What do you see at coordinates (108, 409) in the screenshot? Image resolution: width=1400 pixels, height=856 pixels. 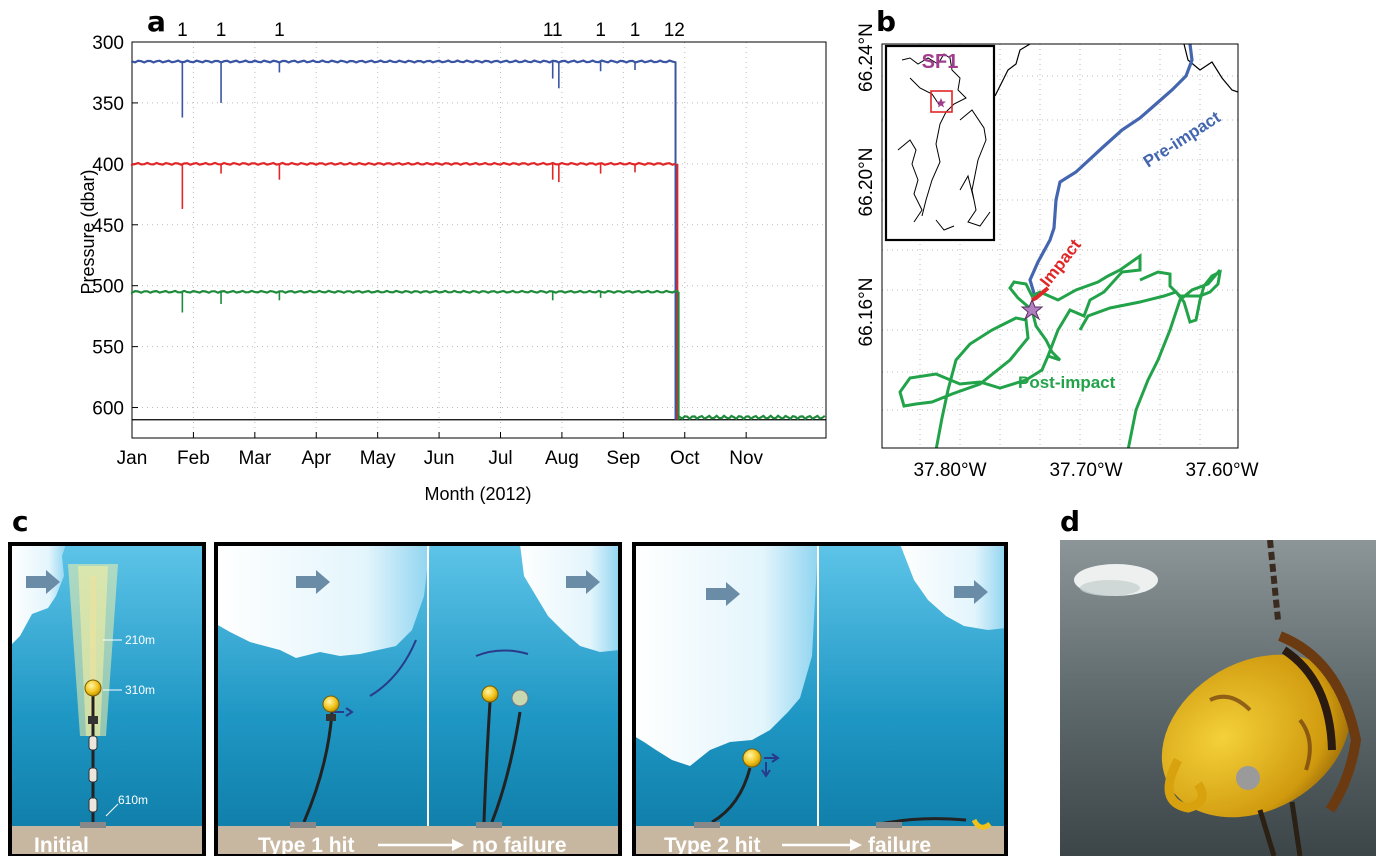 I see `y-tick-label: 600` at bounding box center [108, 409].